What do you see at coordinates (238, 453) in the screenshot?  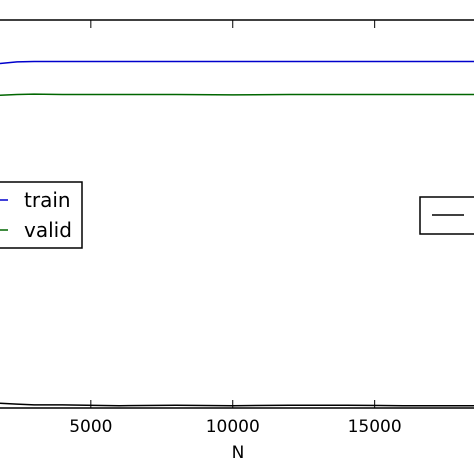 I see `x-axis-label: N` at bounding box center [238, 453].